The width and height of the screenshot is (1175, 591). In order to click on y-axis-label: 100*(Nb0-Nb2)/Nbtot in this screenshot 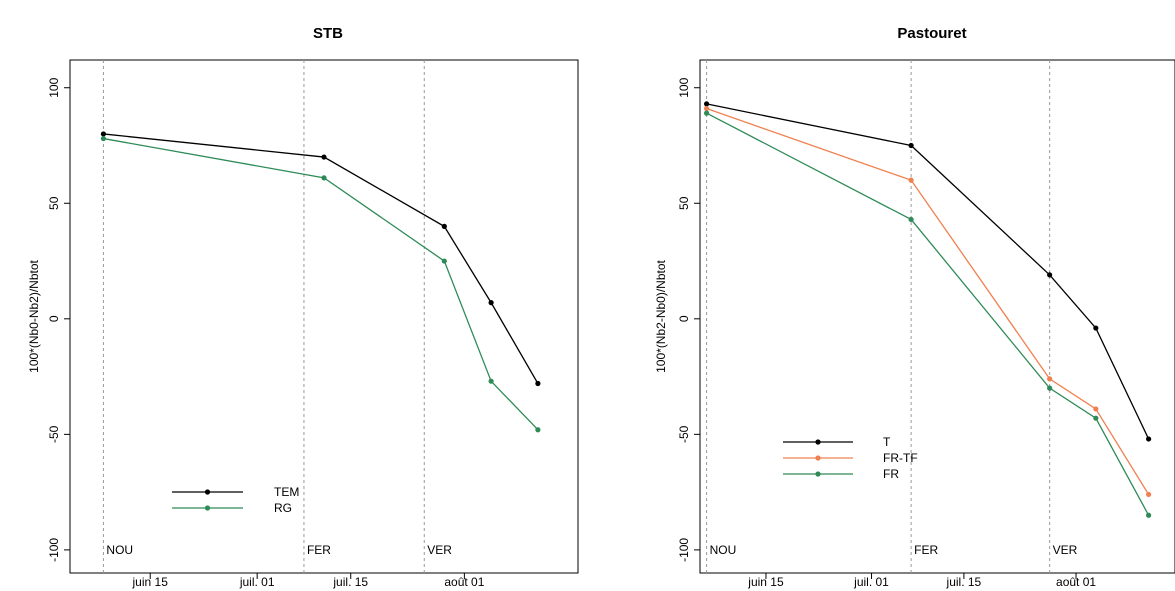, I will do `click(34, 315)`.